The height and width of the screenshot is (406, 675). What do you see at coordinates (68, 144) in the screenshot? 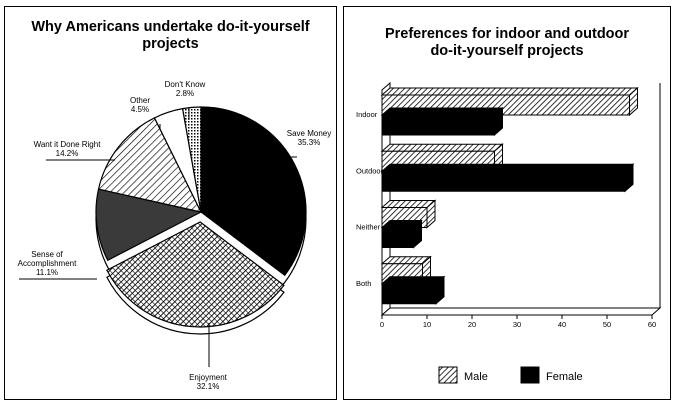
I see `pie-label-3: Want it Done Right` at bounding box center [68, 144].